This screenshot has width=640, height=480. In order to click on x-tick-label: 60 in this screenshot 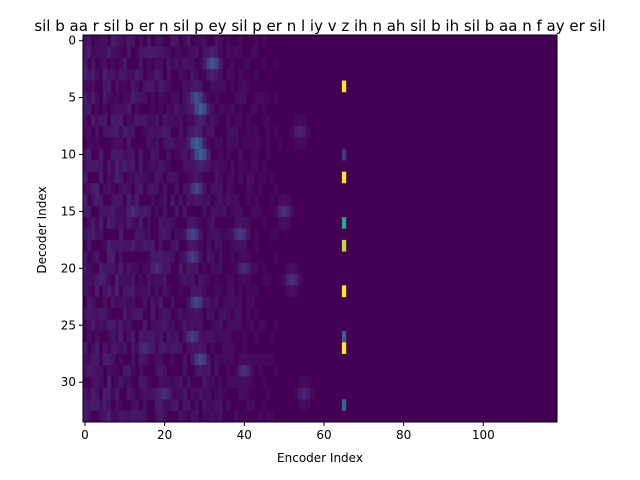, I will do `click(323, 435)`.